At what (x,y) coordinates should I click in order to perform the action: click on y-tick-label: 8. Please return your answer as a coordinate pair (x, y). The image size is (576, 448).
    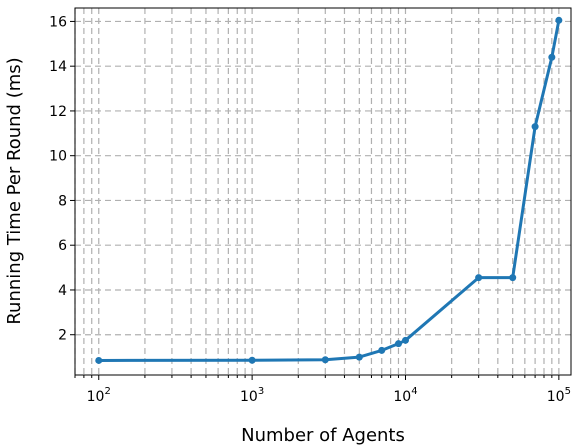
    Looking at the image, I should click on (62, 201).